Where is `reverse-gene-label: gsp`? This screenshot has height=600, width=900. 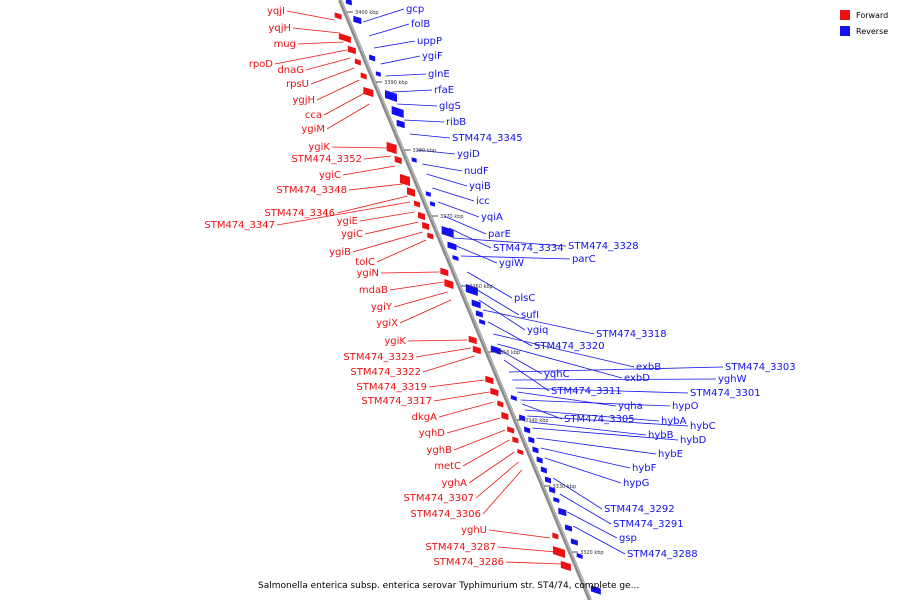
reverse-gene-label: gsp is located at coordinates (628, 538).